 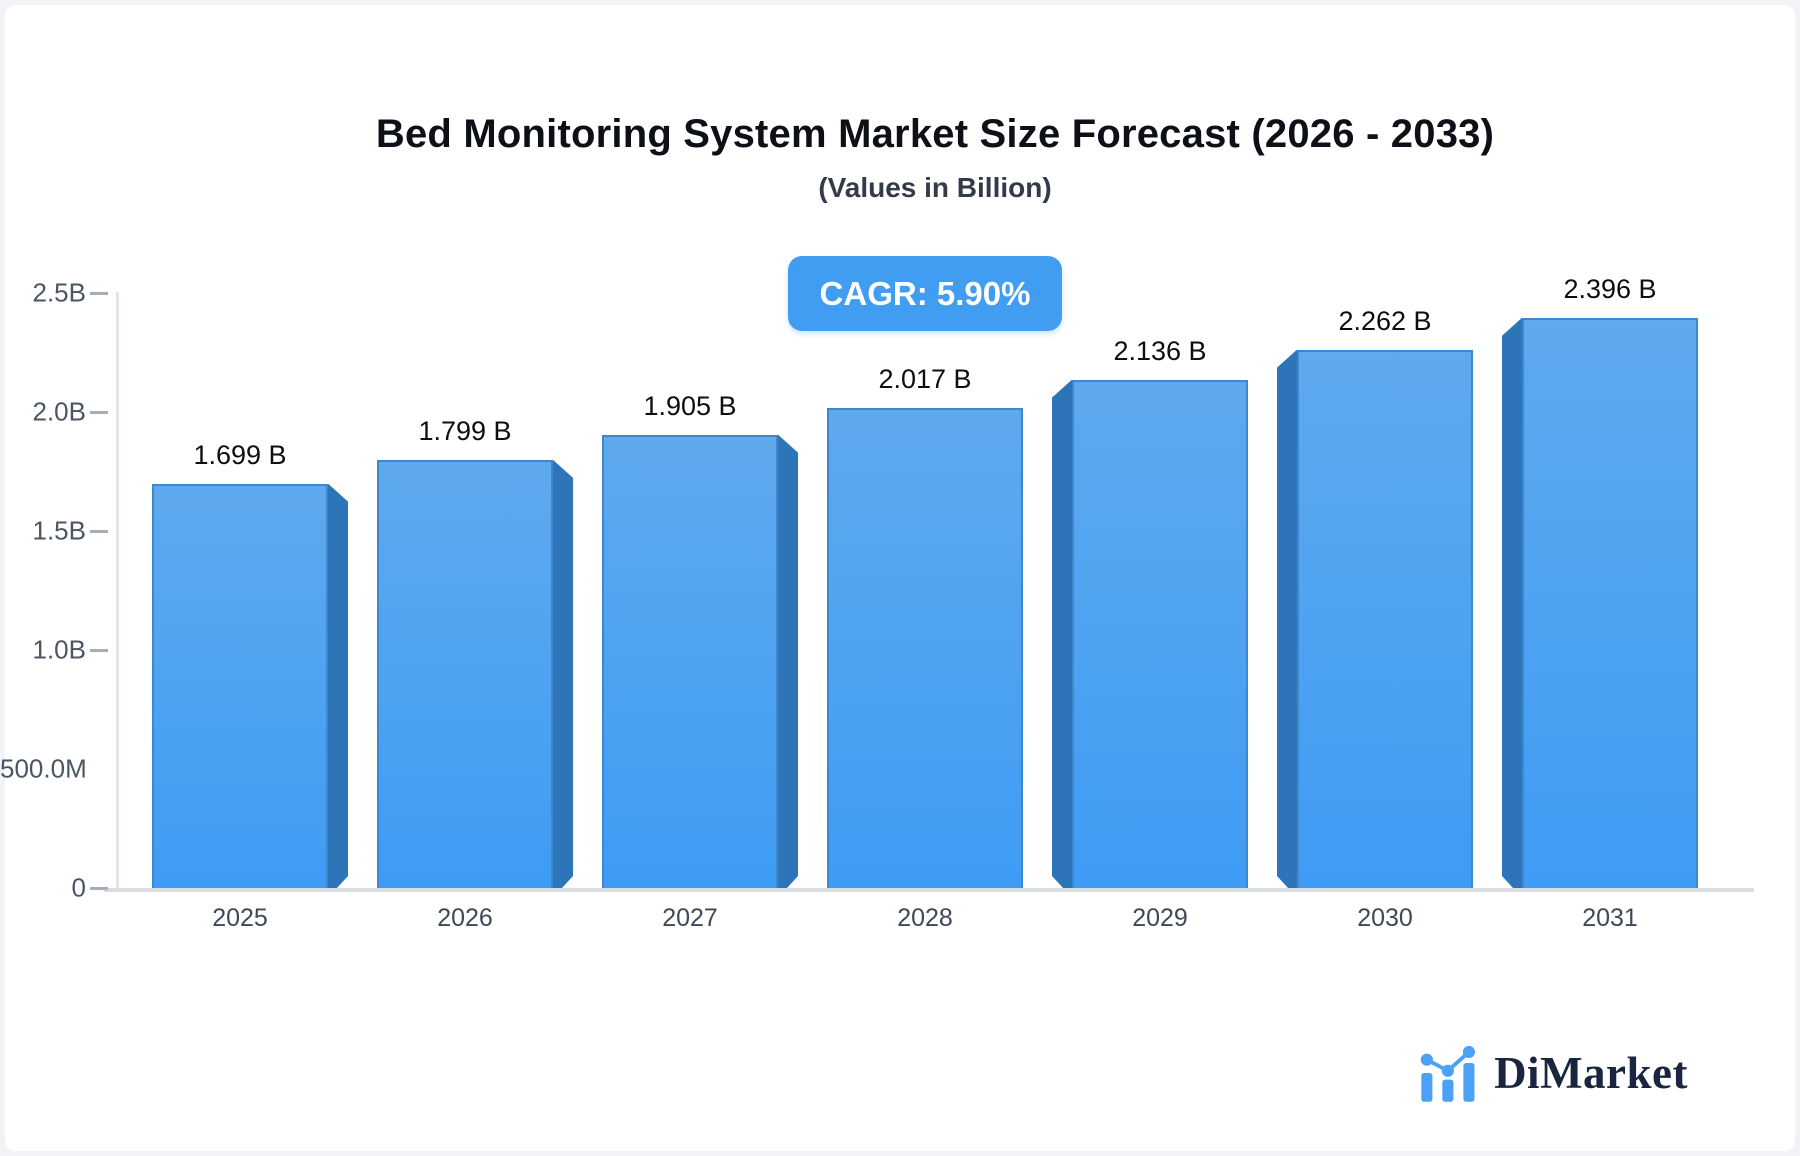 What do you see at coordinates (117, 592) in the screenshot?
I see `y-axis-line` at bounding box center [117, 592].